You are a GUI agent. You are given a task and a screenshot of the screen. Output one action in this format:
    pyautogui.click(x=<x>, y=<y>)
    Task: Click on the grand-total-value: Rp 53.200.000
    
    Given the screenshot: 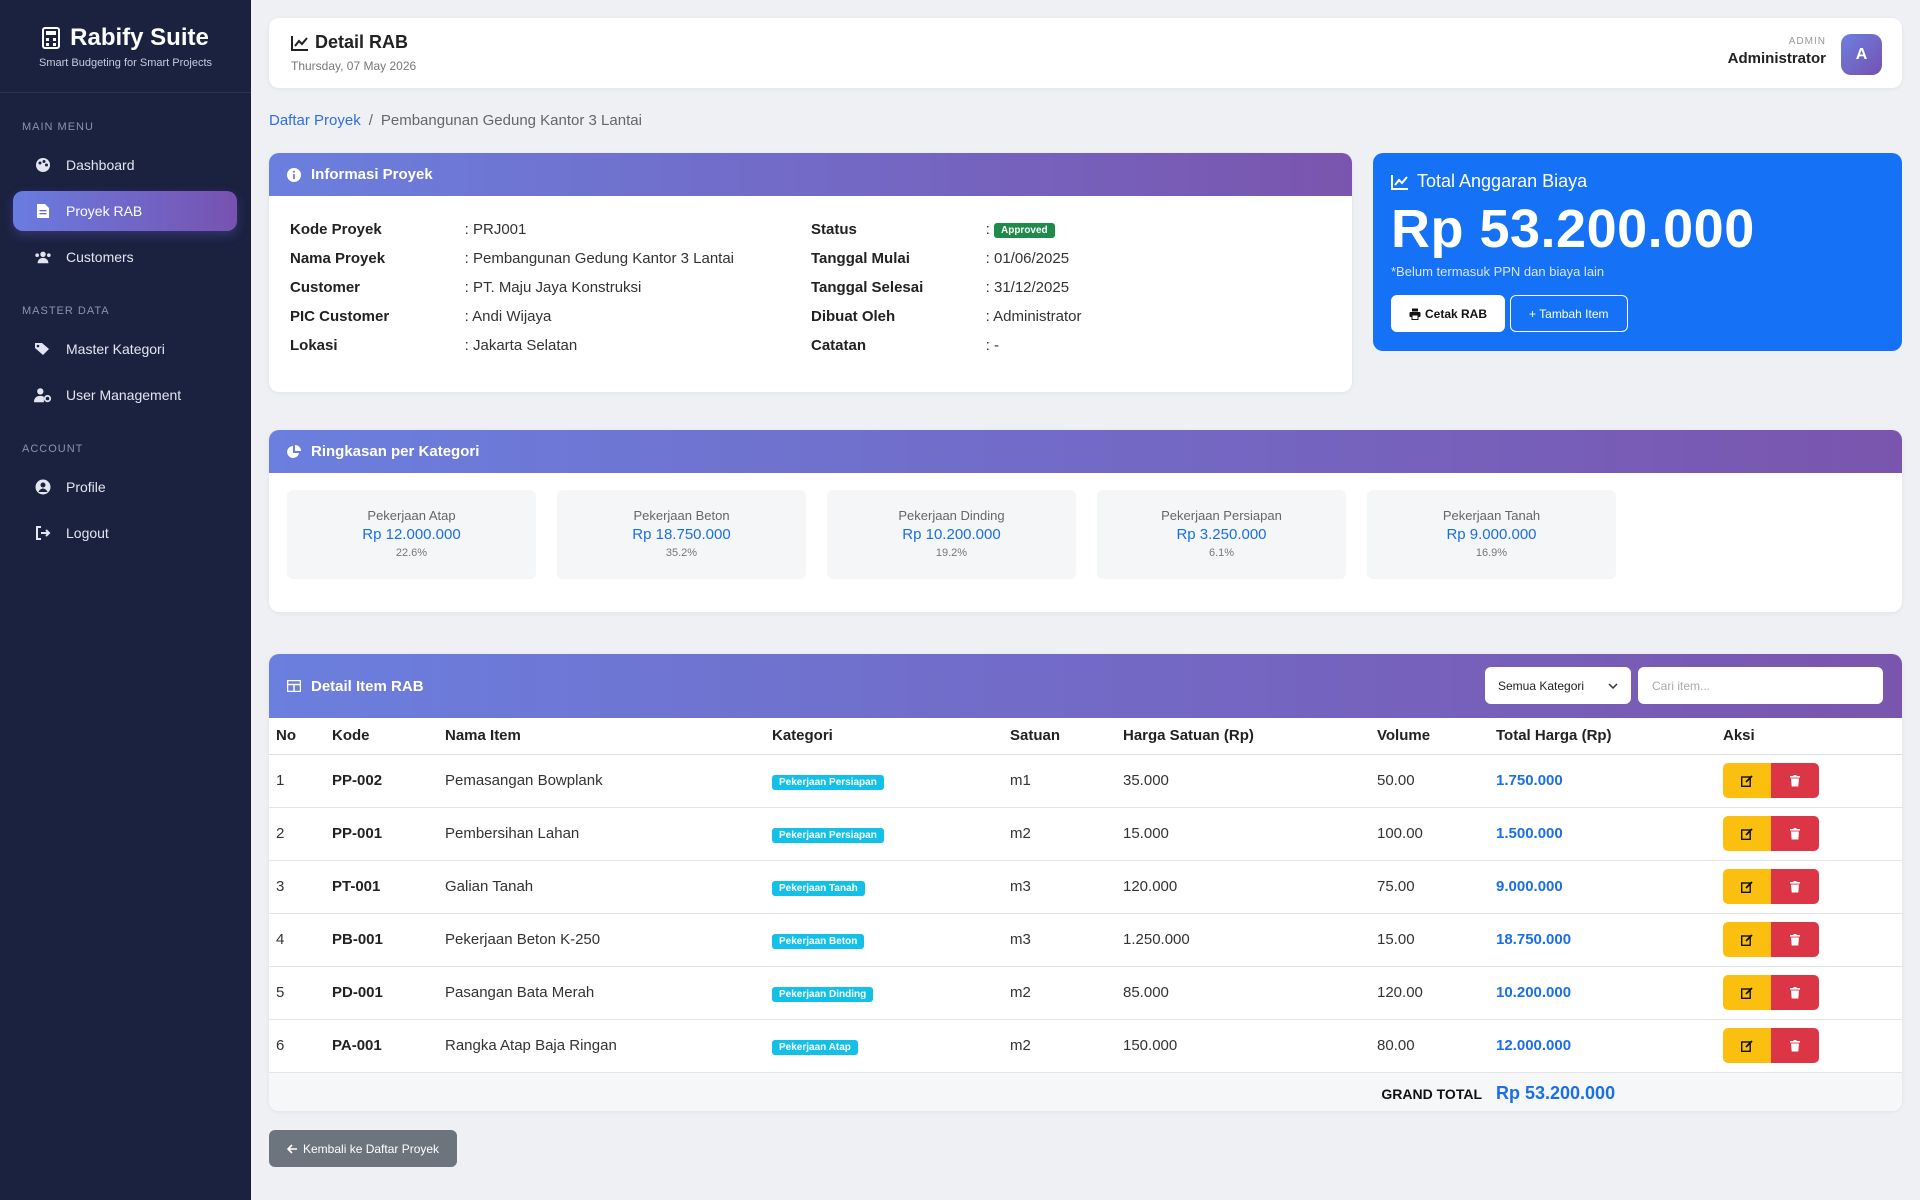 What is the action you would take?
    pyautogui.click(x=1695, y=1091)
    